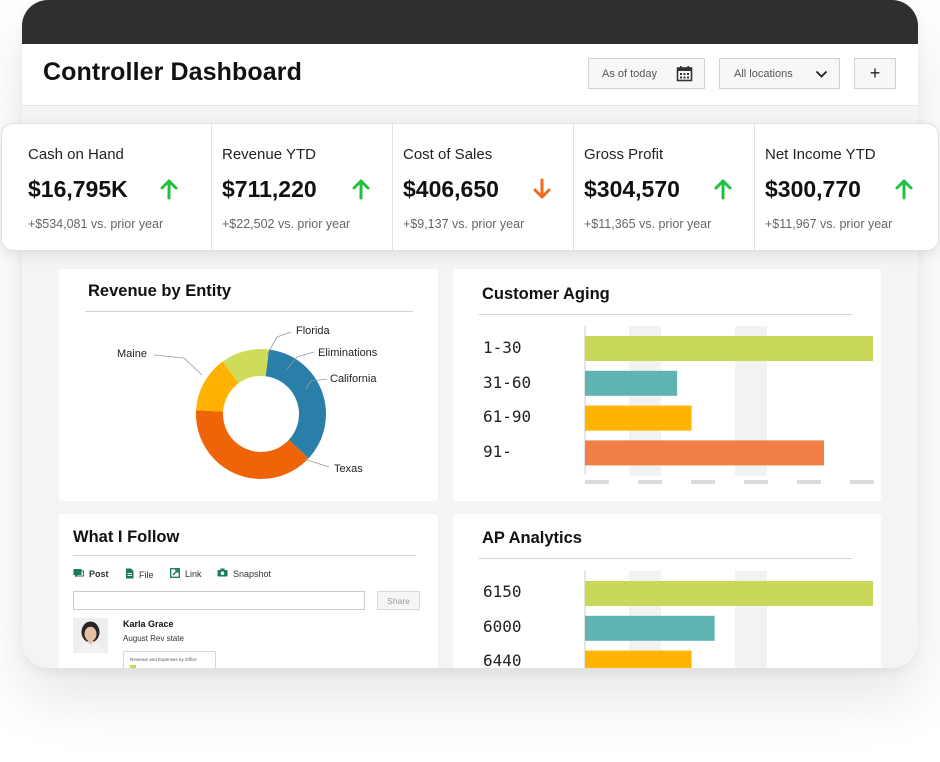 This screenshot has height=762, width=940. What do you see at coordinates (502, 626) in the screenshot?
I see `ap-label-6000: 6000` at bounding box center [502, 626].